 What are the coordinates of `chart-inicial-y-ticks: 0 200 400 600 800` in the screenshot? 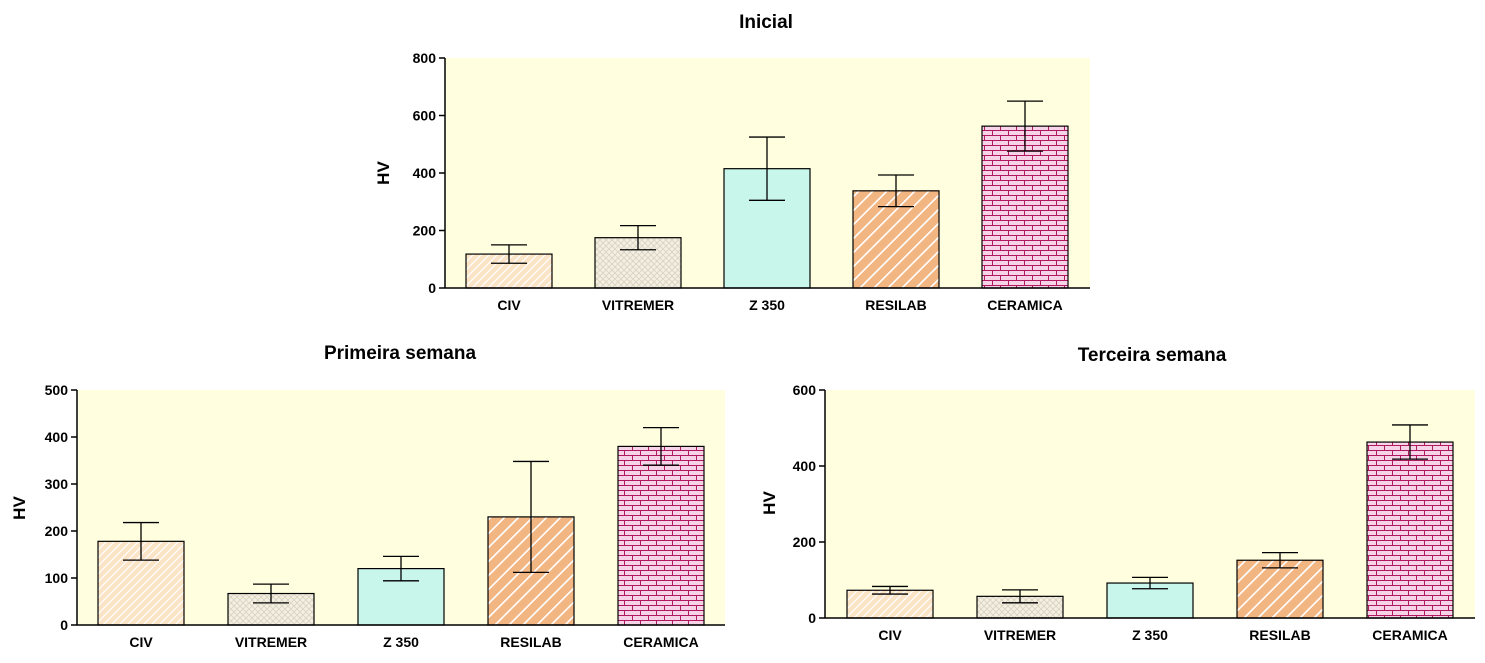 It's located at (429, 173).